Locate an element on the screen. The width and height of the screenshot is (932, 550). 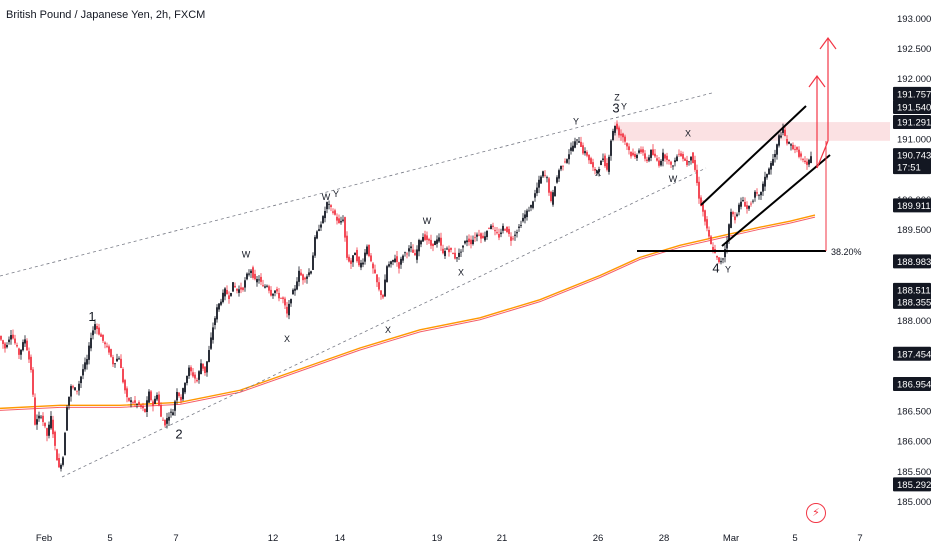
price-badge-value: 187.454 is located at coordinates (914, 354).